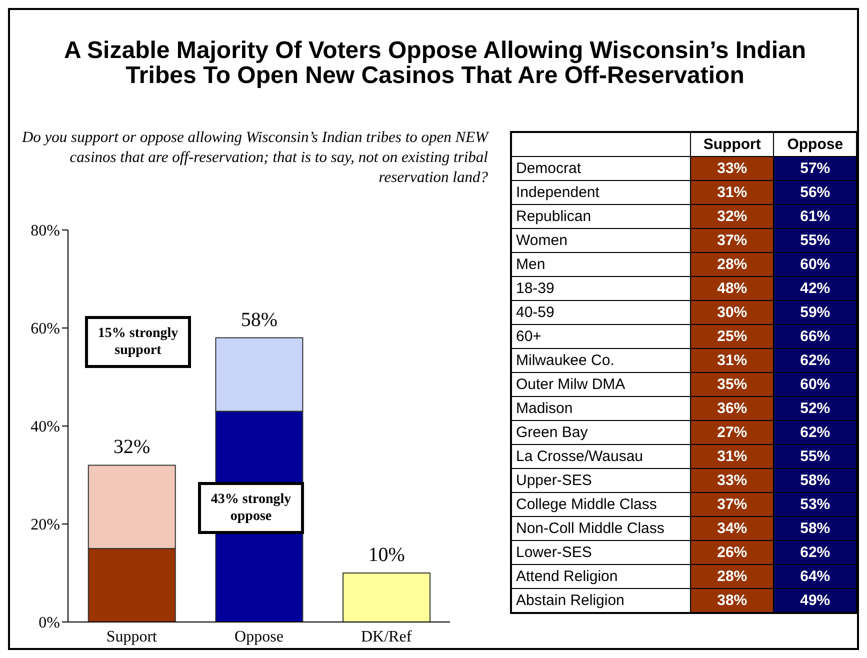 Image resolution: width=867 pixels, height=658 pixels. I want to click on y-tick-label: Lower-SES, so click(600, 552).